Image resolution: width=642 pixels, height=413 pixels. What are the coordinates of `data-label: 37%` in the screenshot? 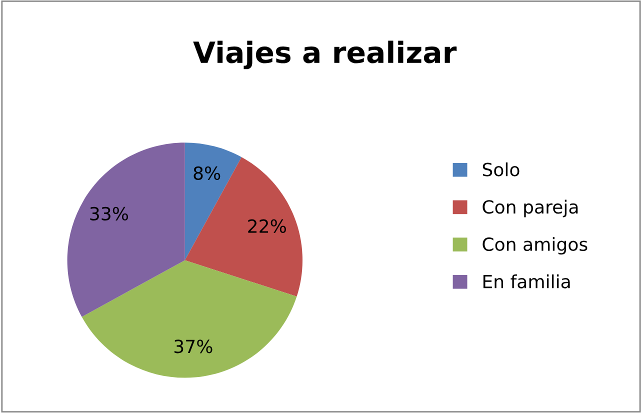 It's located at (193, 347).